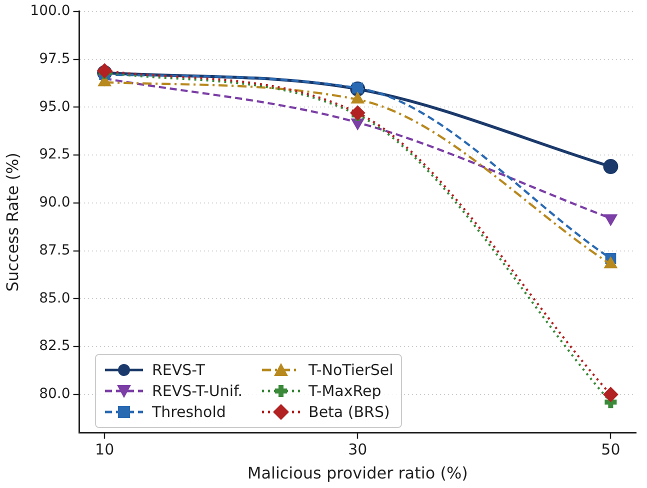  I want to click on y-tick-label: 97.5, so click(54, 58).